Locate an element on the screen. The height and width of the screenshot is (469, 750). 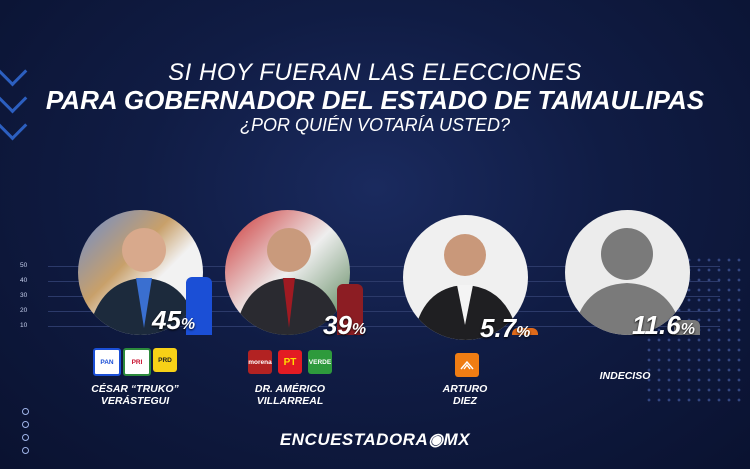
mc-bird-icon is located at coordinates (467, 365).